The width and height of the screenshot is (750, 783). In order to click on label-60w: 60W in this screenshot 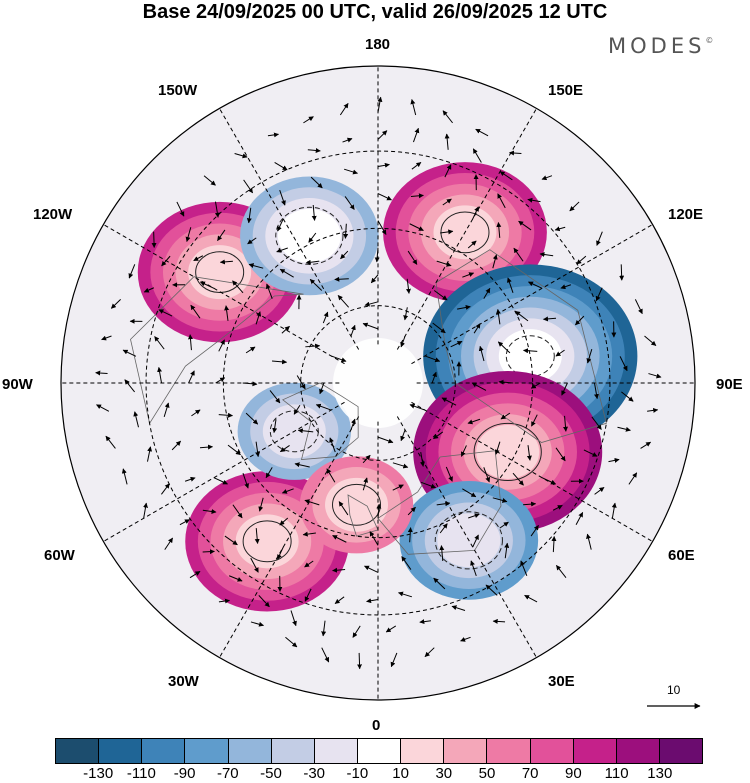, I will do `click(59, 555)`.